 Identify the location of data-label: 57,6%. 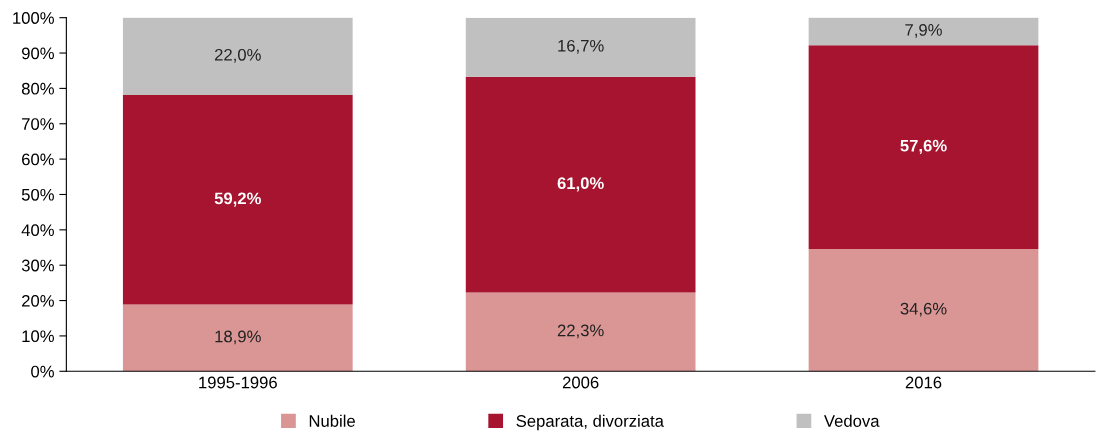
(923, 146).